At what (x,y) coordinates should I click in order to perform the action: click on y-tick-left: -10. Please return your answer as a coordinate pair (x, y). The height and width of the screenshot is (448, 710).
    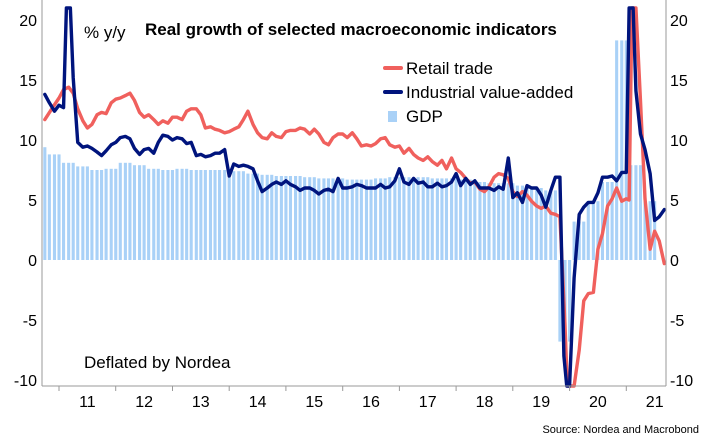
    Looking at the image, I should click on (25, 381).